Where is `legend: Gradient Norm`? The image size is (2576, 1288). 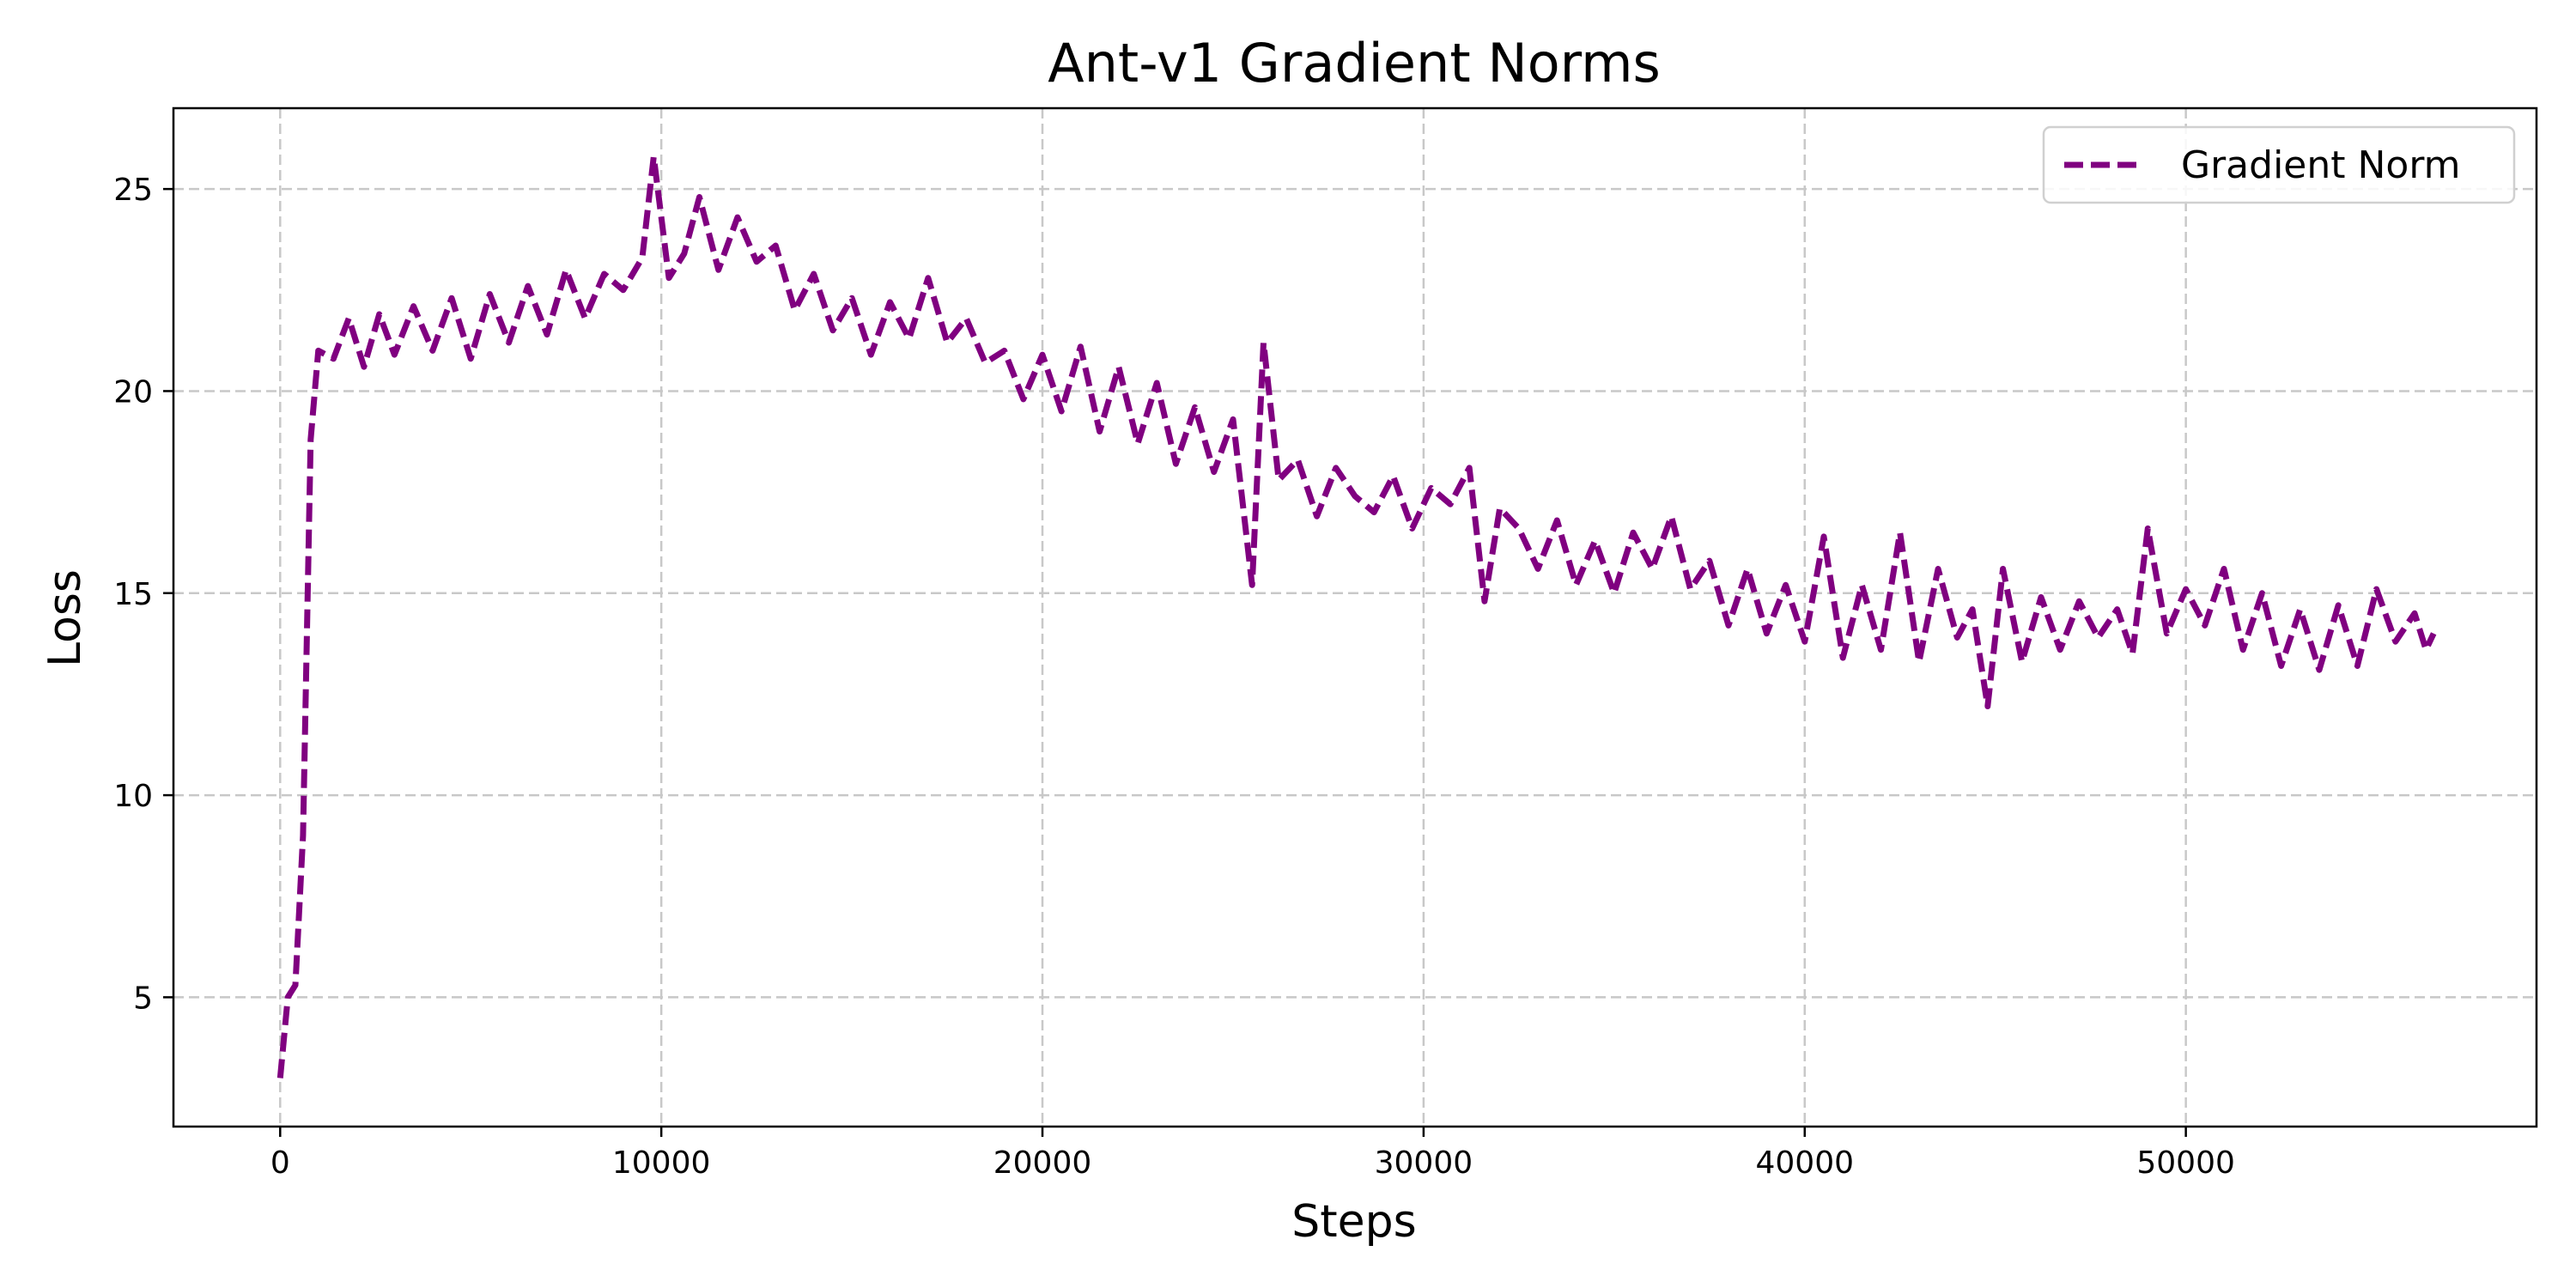 legend: Gradient Norm is located at coordinates (2279, 164).